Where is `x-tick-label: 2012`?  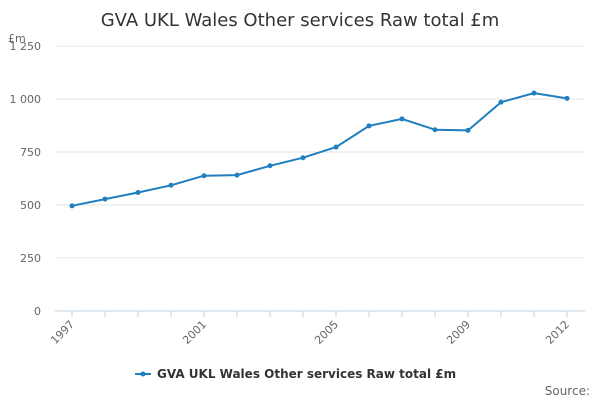
x-tick-label: 2012 is located at coordinates (557, 332).